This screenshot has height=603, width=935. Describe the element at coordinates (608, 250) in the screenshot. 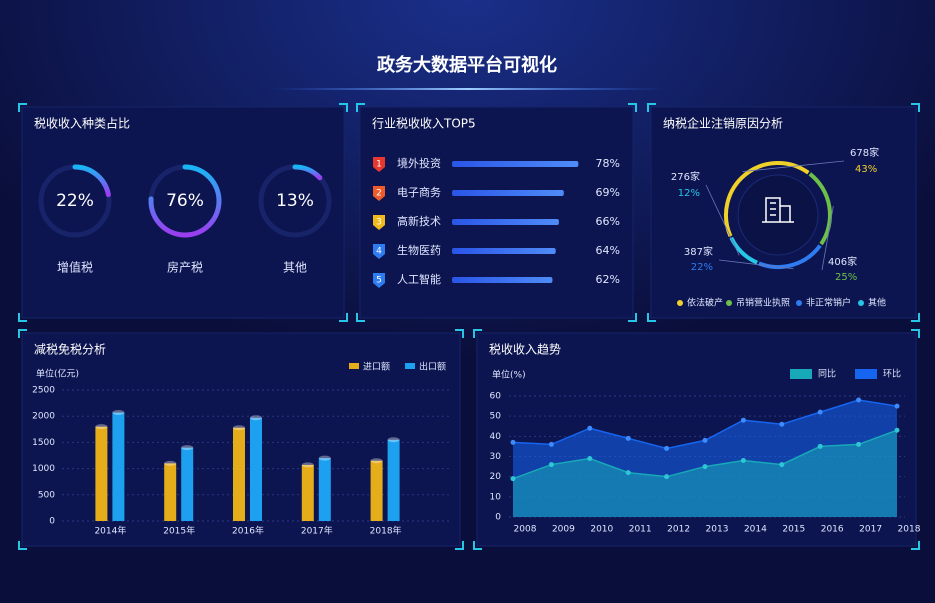

I see `rank-value: 64%` at that location.